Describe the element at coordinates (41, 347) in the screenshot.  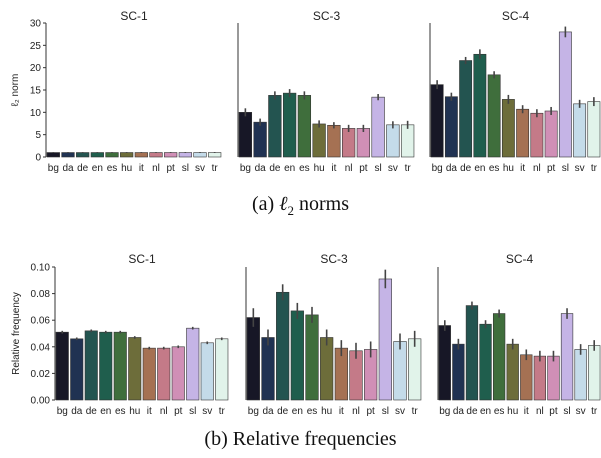
I see `row-b-panel-1-ytick-label-2: 0.04` at that location.